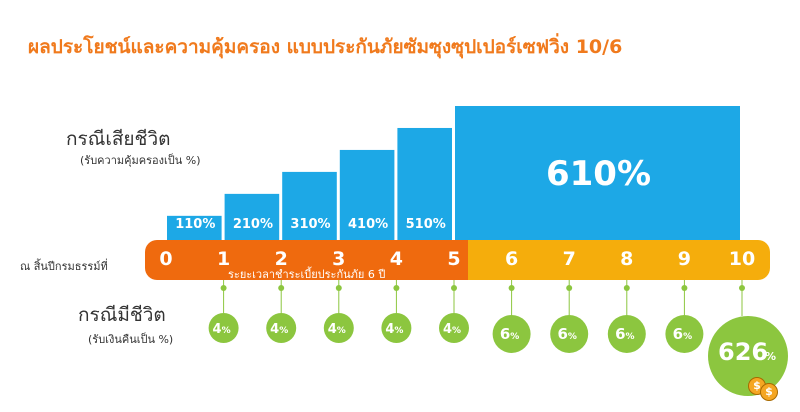 Image resolution: width=800 pixels, height=412 pixels. What do you see at coordinates (684, 259) in the screenshot?
I see `timeline-year-label: 9` at bounding box center [684, 259].